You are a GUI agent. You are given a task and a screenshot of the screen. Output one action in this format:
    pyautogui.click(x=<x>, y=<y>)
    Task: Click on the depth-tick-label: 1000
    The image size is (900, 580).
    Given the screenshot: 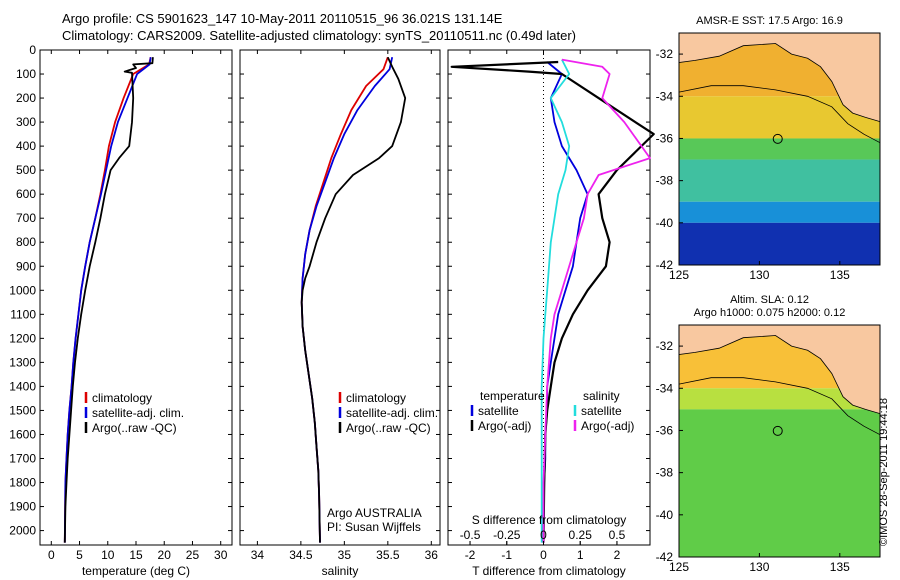 What is the action you would take?
    pyautogui.click(x=22, y=290)
    